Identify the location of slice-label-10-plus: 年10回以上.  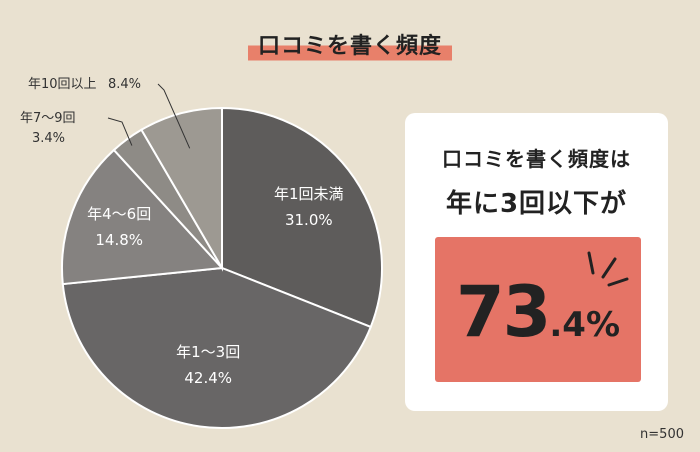
(62, 84).